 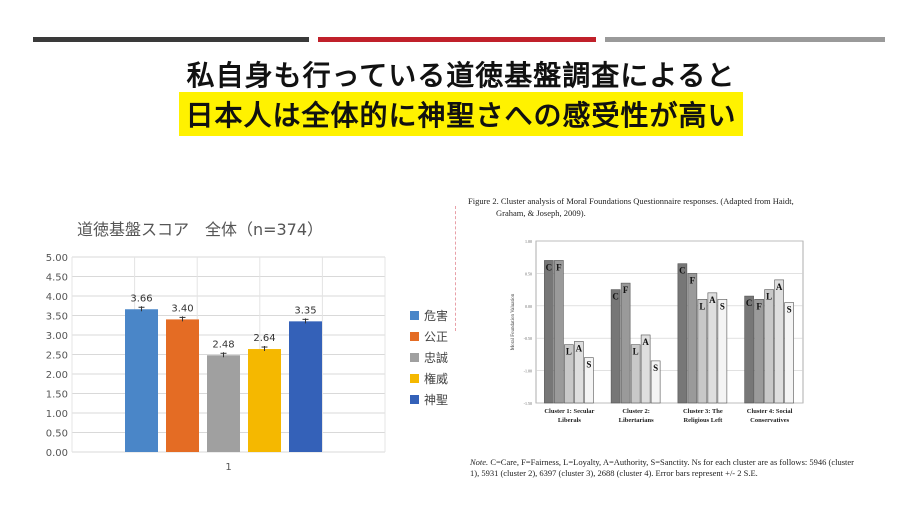 I want to click on y-tick-label: 4.50, so click(x=57, y=278).